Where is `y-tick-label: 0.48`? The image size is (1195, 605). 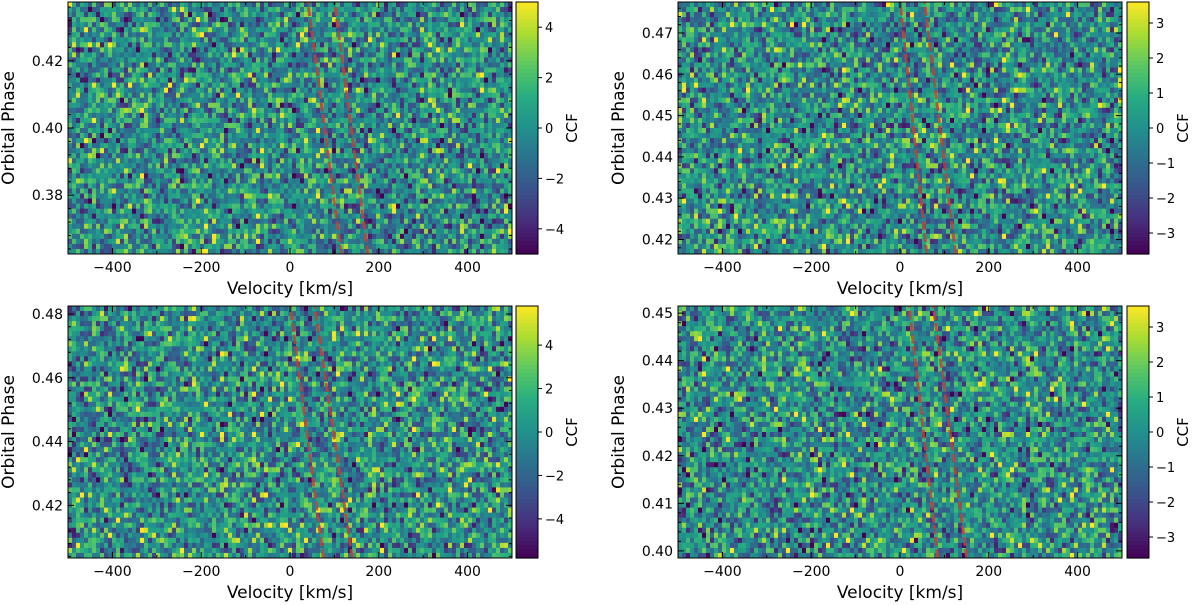 y-tick-label: 0.48 is located at coordinates (47, 315).